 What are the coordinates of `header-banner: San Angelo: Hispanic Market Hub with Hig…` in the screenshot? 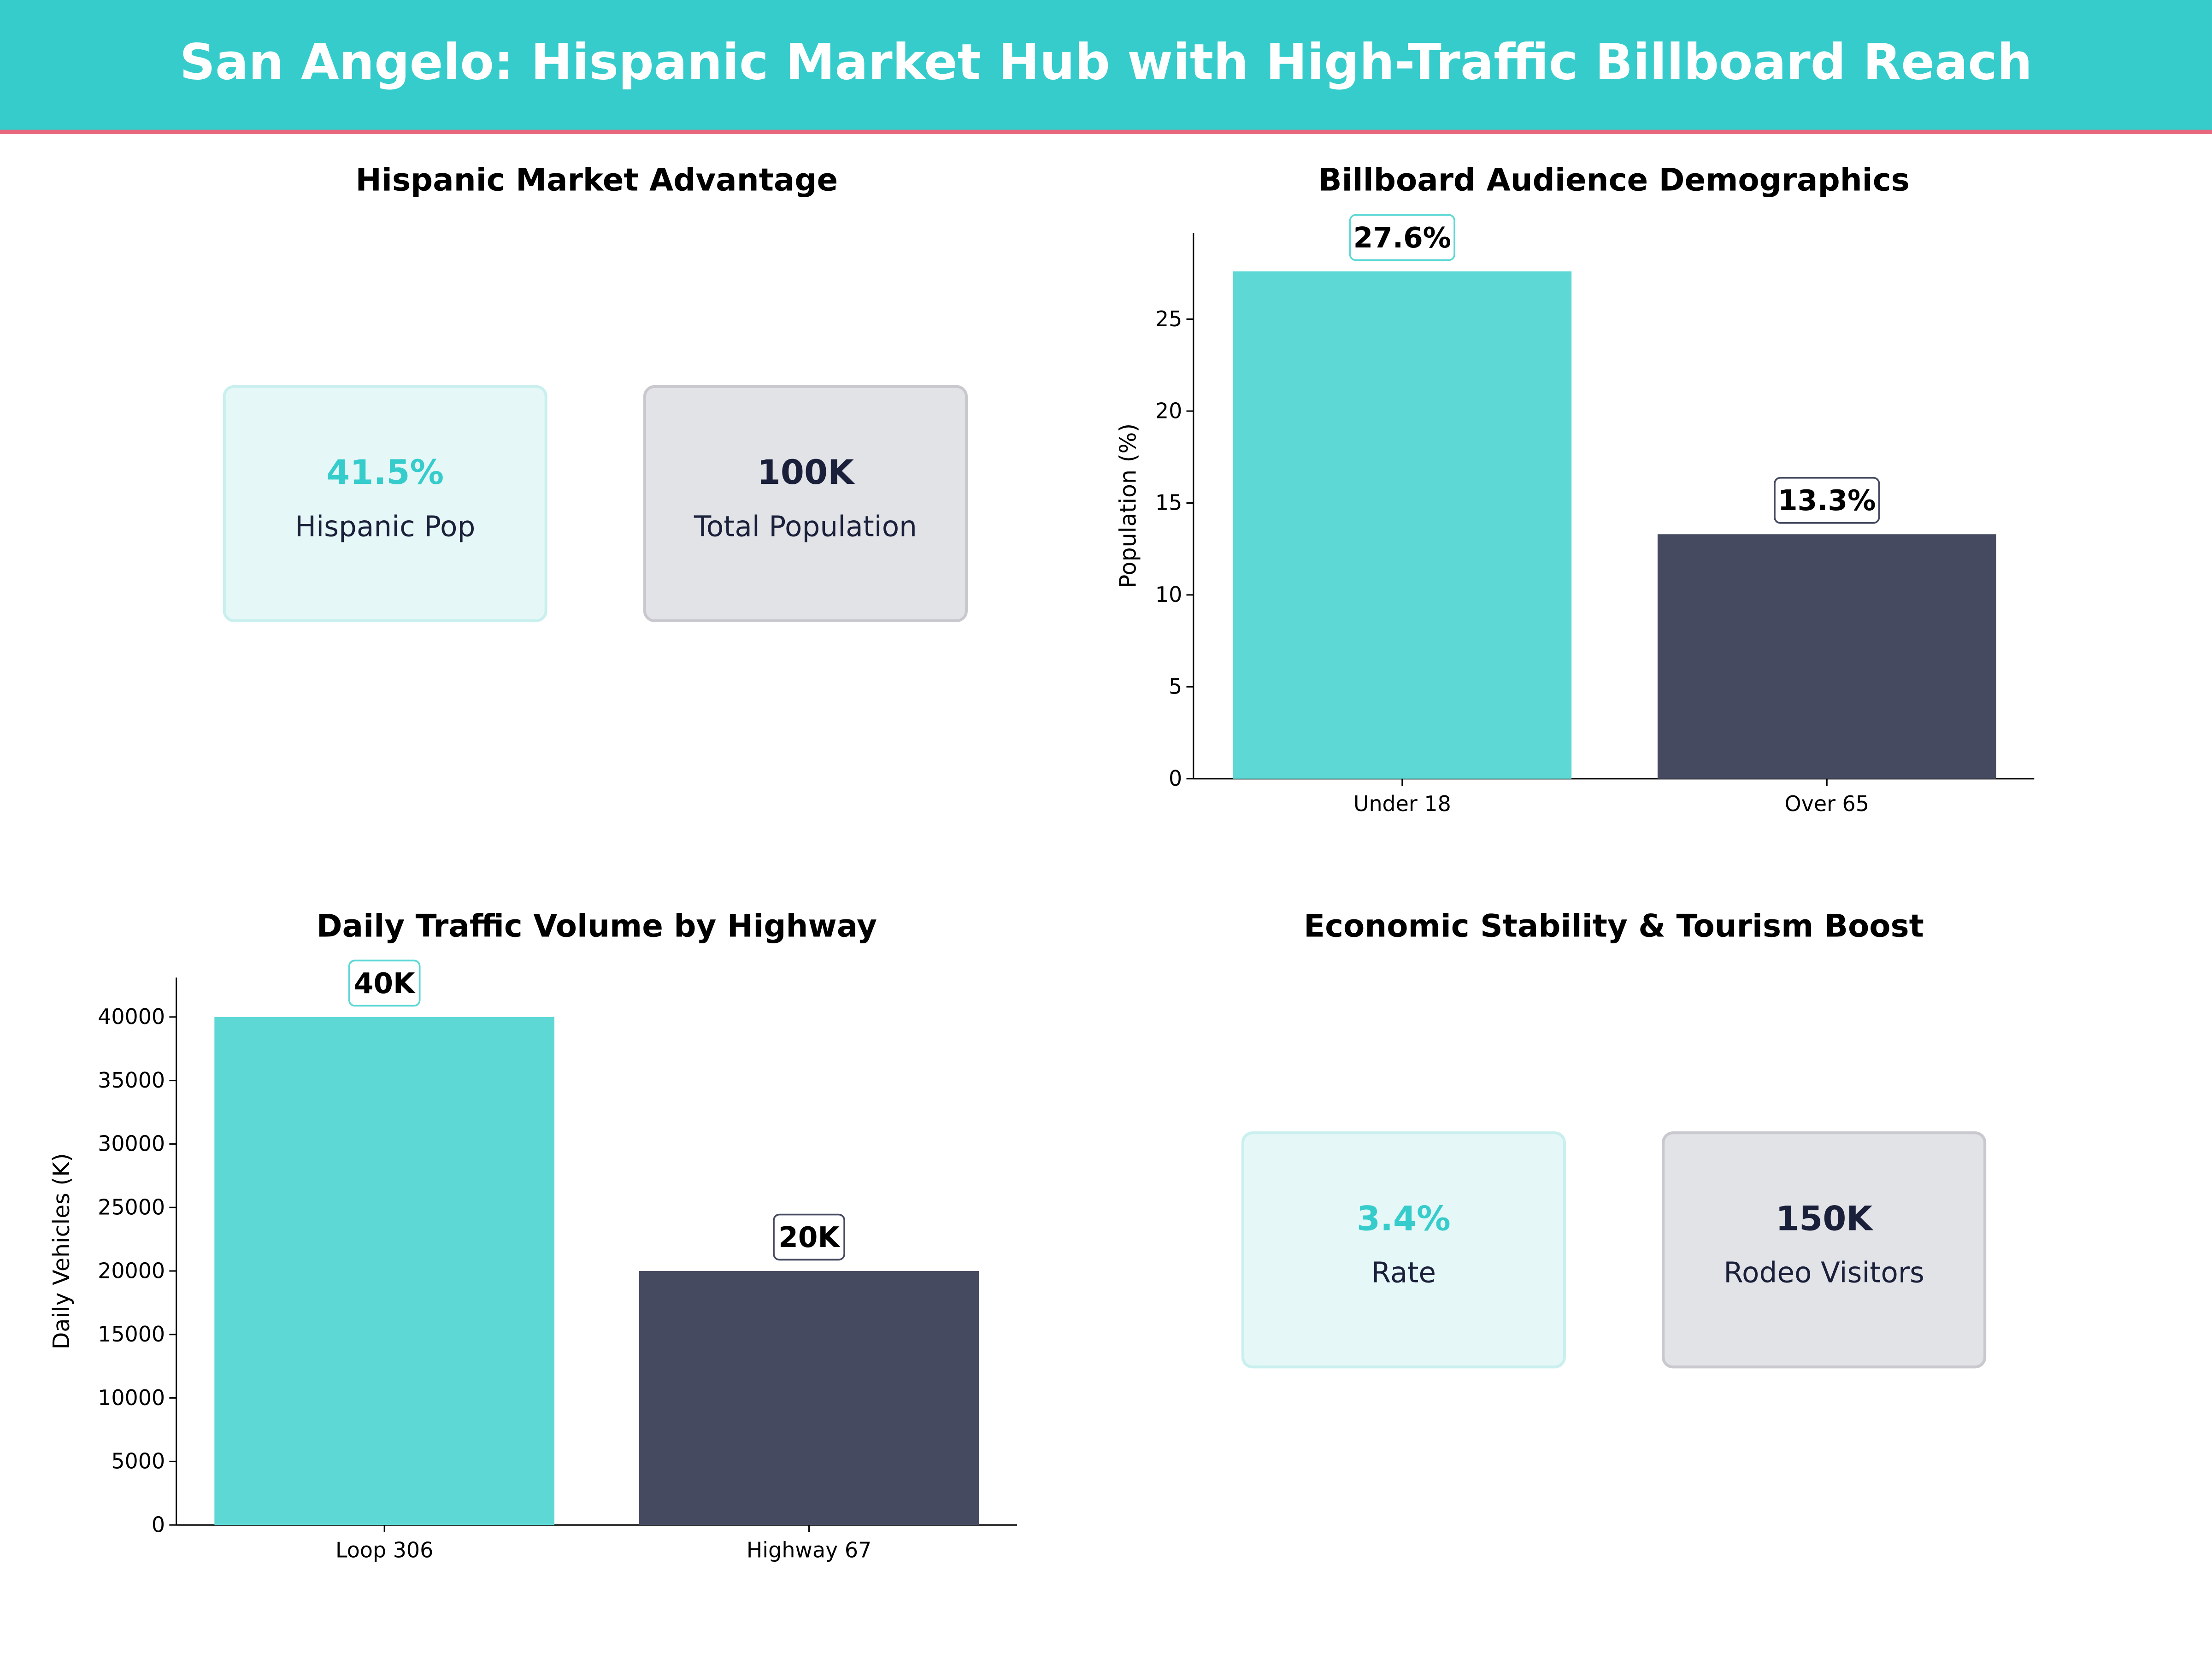 It's located at (1106, 67).